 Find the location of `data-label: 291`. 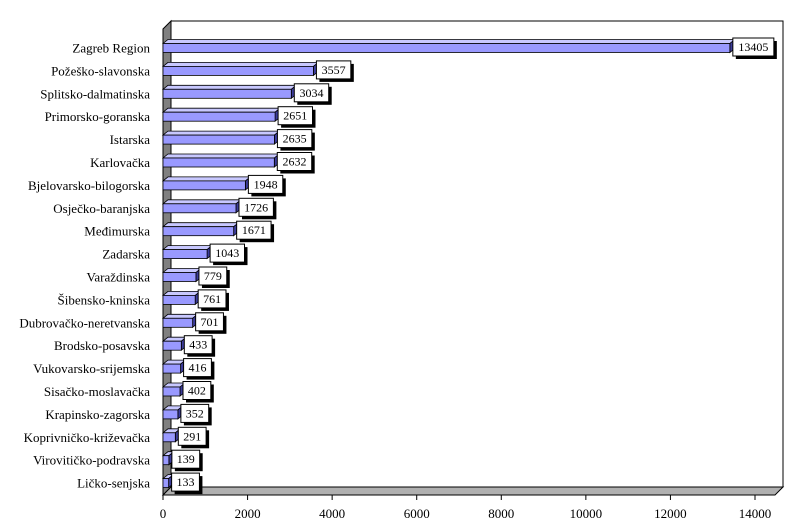

data-label: 291 is located at coordinates (193, 437).